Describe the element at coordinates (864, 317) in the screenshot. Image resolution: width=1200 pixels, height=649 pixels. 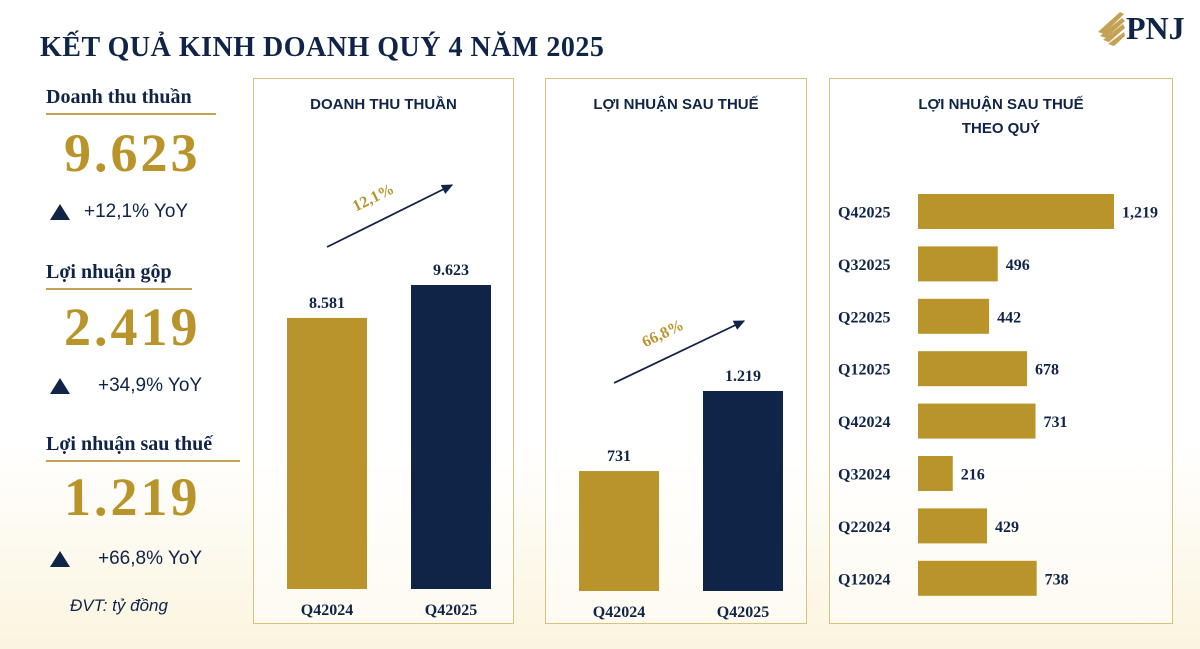
I see `y-tick-label: Q22025` at that location.